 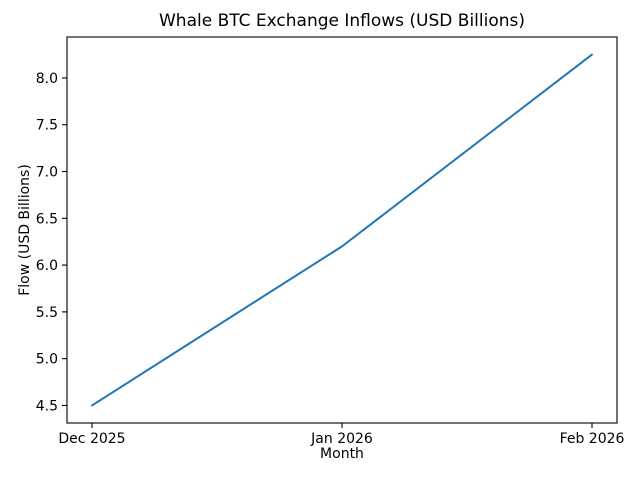 What do you see at coordinates (47, 313) in the screenshot?
I see `y-tick-label: 5.5` at bounding box center [47, 313].